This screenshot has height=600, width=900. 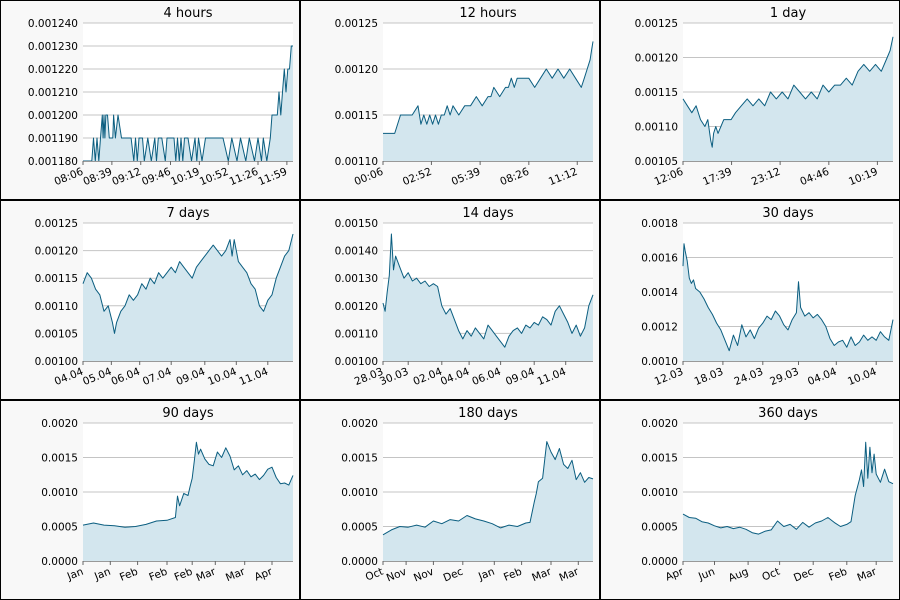 I want to click on chart-title: 12 hours, so click(x=487, y=13).